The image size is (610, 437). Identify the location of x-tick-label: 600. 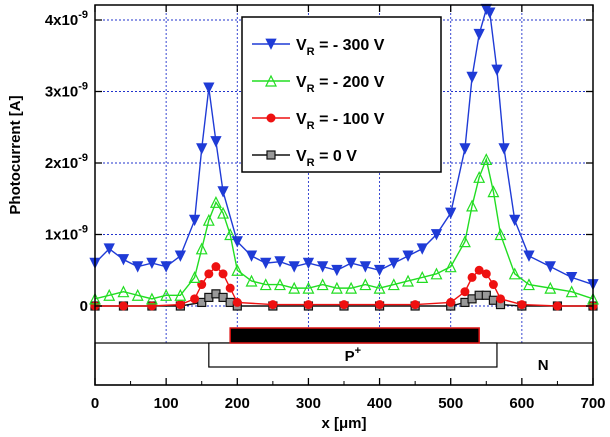
(521, 403).